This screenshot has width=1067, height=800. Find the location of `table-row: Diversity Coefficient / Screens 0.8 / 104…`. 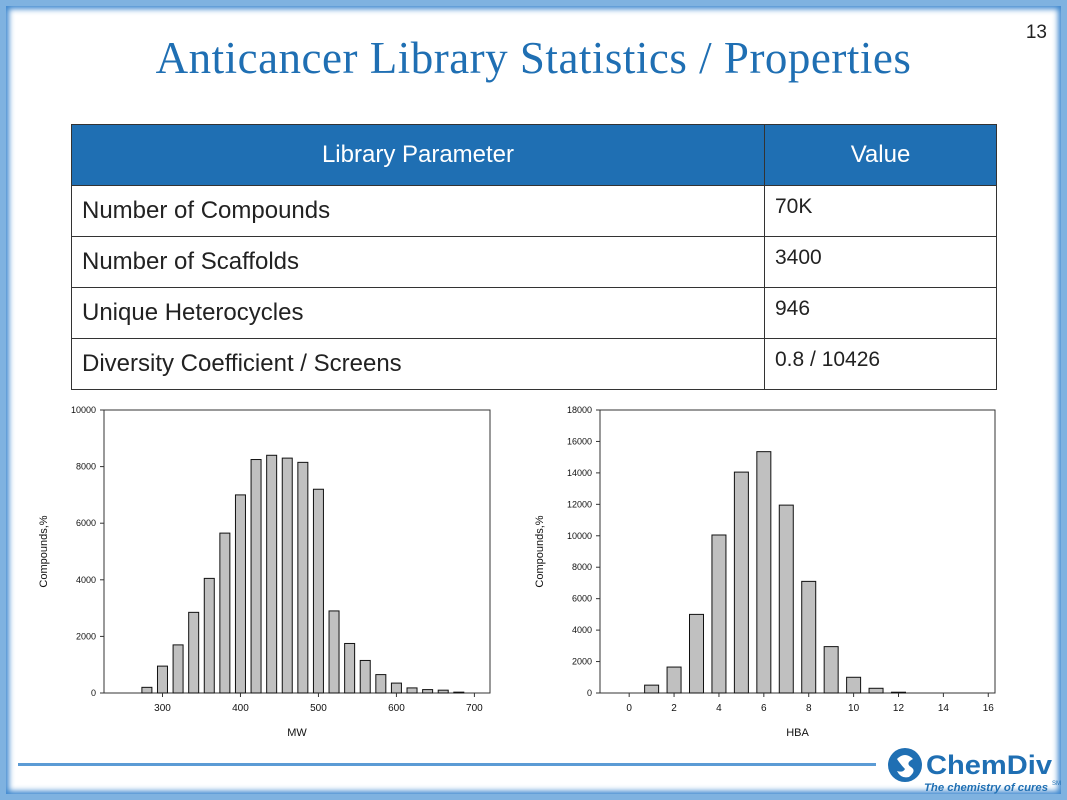

table-row: Diversity Coefficient / Screens 0.8 / 104… is located at coordinates (534, 364).